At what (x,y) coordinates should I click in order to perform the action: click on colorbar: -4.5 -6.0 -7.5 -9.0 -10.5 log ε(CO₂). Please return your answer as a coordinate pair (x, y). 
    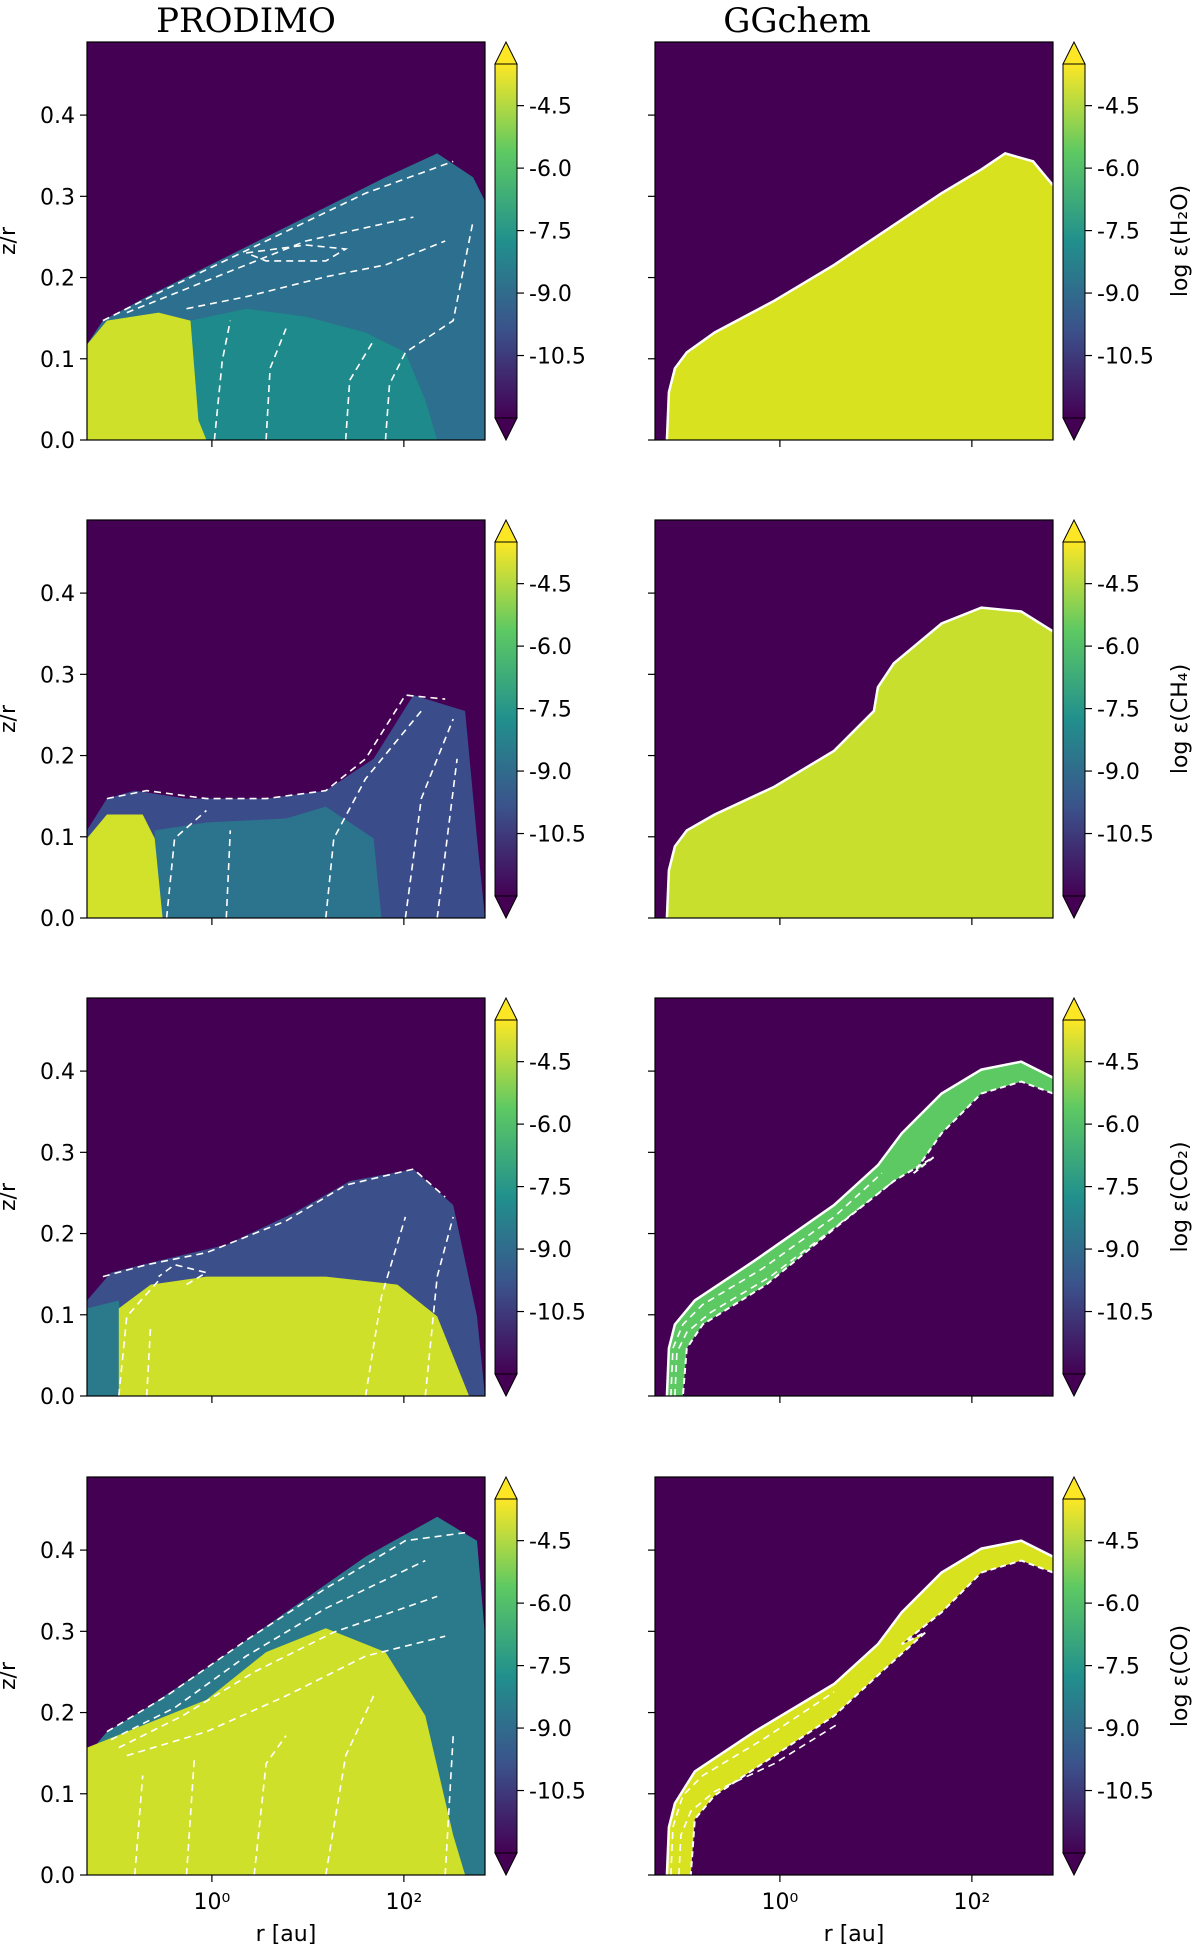
    Looking at the image, I should click on (1127, 1197).